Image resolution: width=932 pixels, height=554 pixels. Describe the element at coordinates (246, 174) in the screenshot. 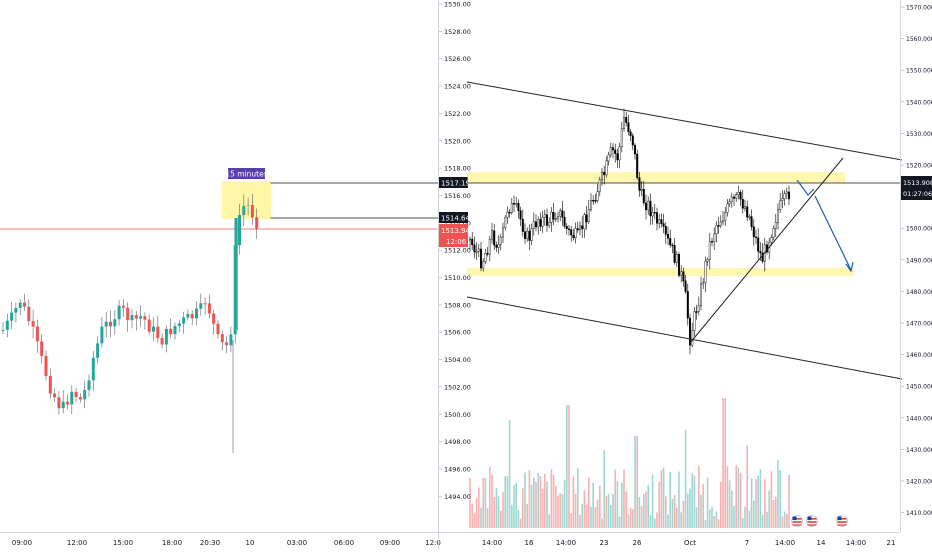

I see `interval-badge-label: 15 minutes` at that location.